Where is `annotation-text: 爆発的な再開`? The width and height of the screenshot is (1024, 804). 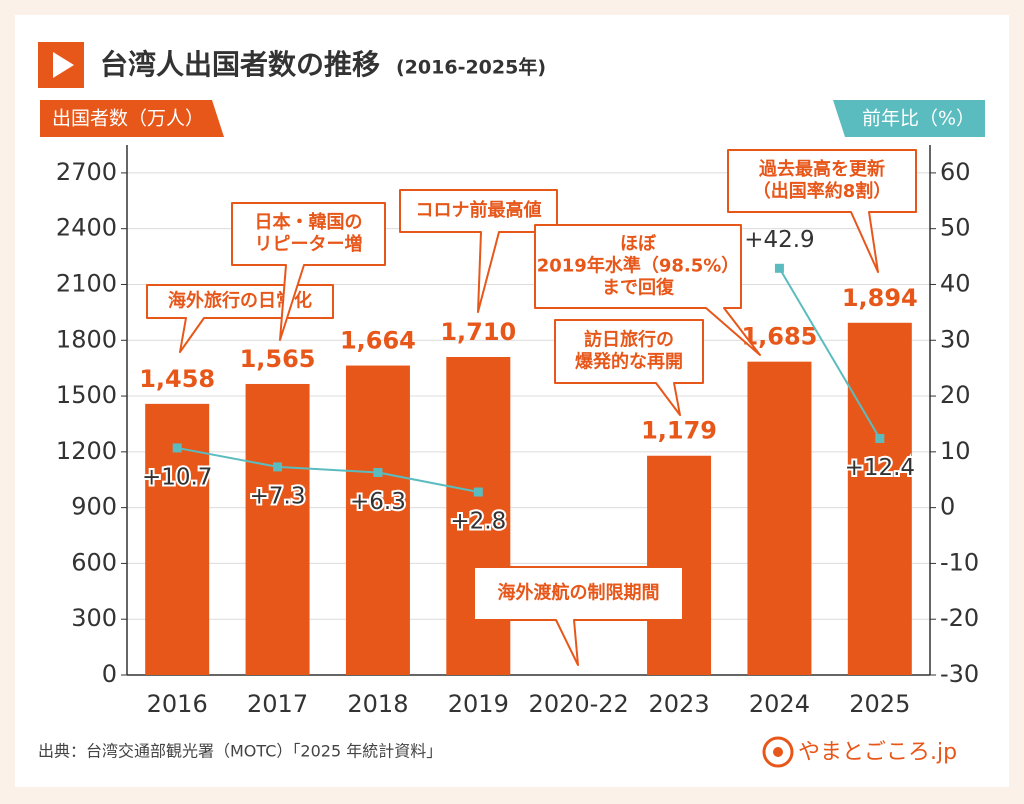
annotation-text: 爆発的な再開 is located at coordinates (629, 362).